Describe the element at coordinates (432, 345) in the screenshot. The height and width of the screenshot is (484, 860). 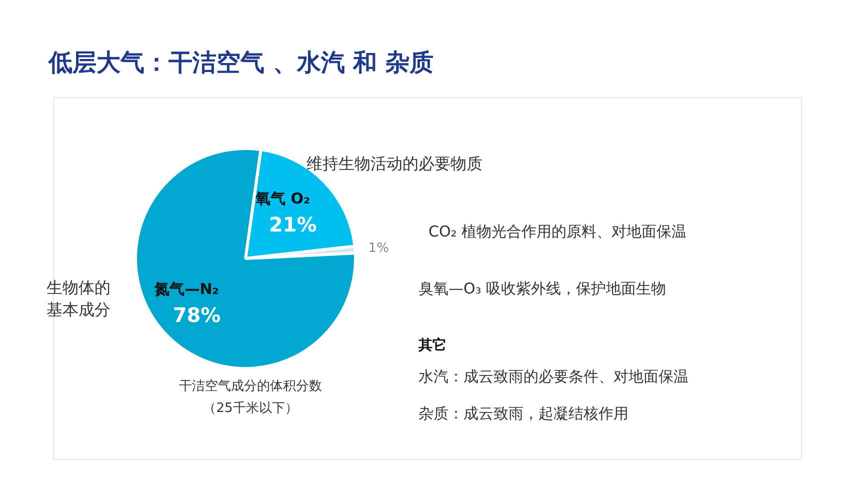
I see `text: 其它` at that location.